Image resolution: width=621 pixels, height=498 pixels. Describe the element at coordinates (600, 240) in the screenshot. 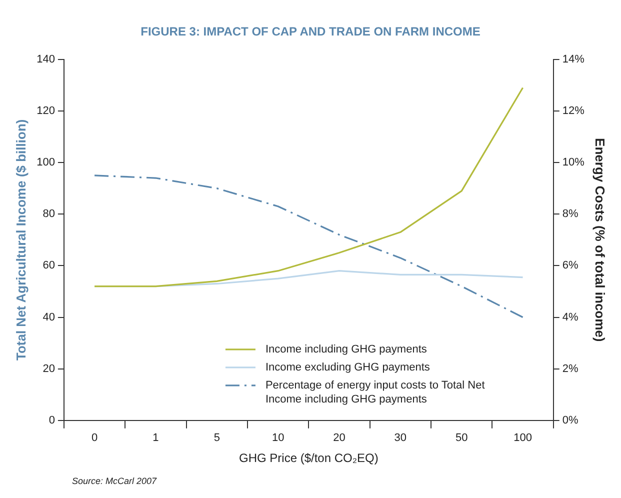

I see `y2-axis-title: Energy Costs (% of total income)` at that location.